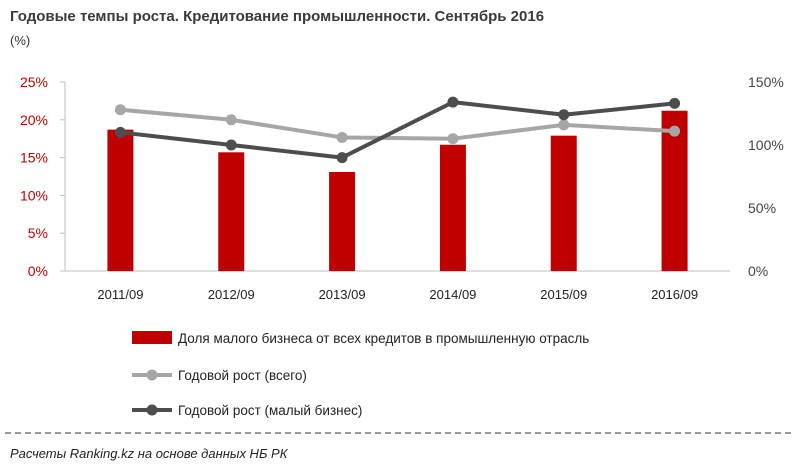 The image size is (800, 475). What do you see at coordinates (674, 294) in the screenshot?
I see `x-tick-label: 2016/09` at bounding box center [674, 294].